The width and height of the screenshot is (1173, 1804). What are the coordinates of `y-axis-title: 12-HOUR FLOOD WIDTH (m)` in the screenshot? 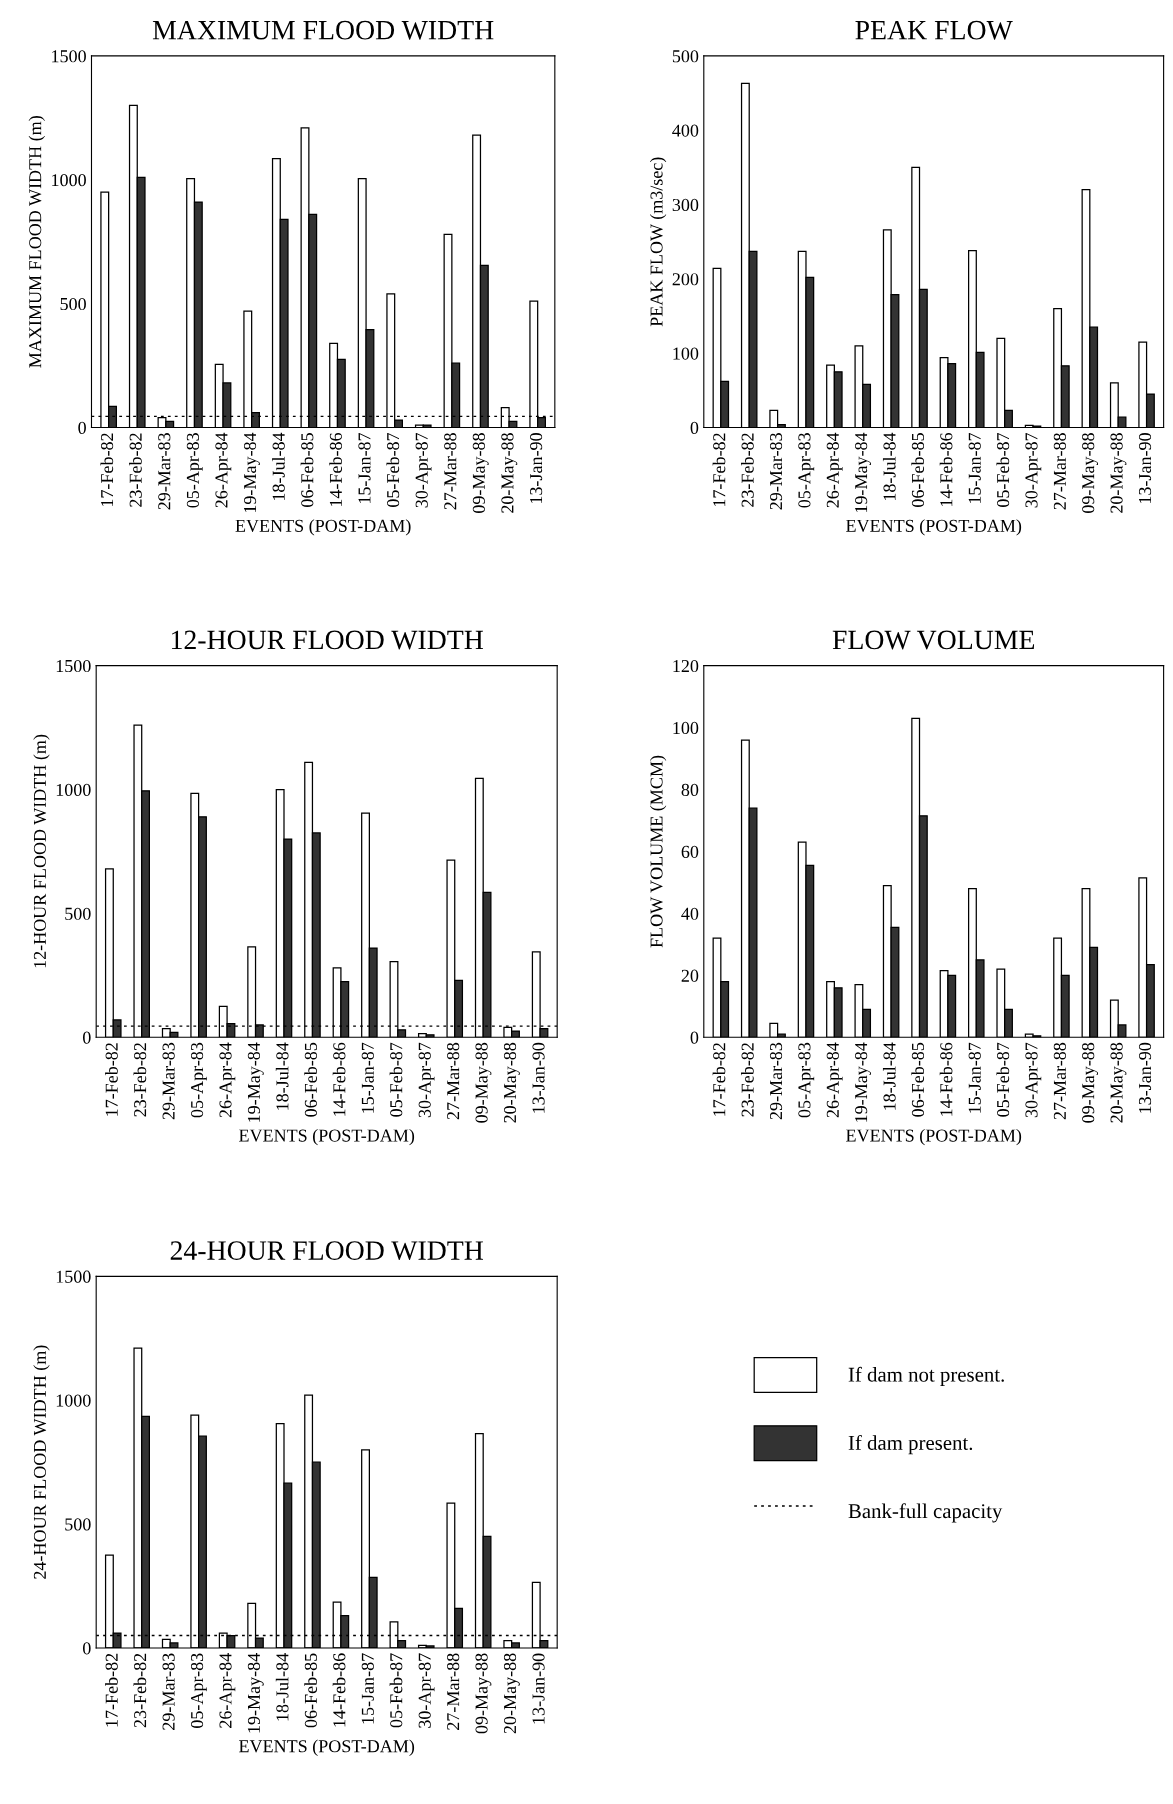 It's located at (41, 851).